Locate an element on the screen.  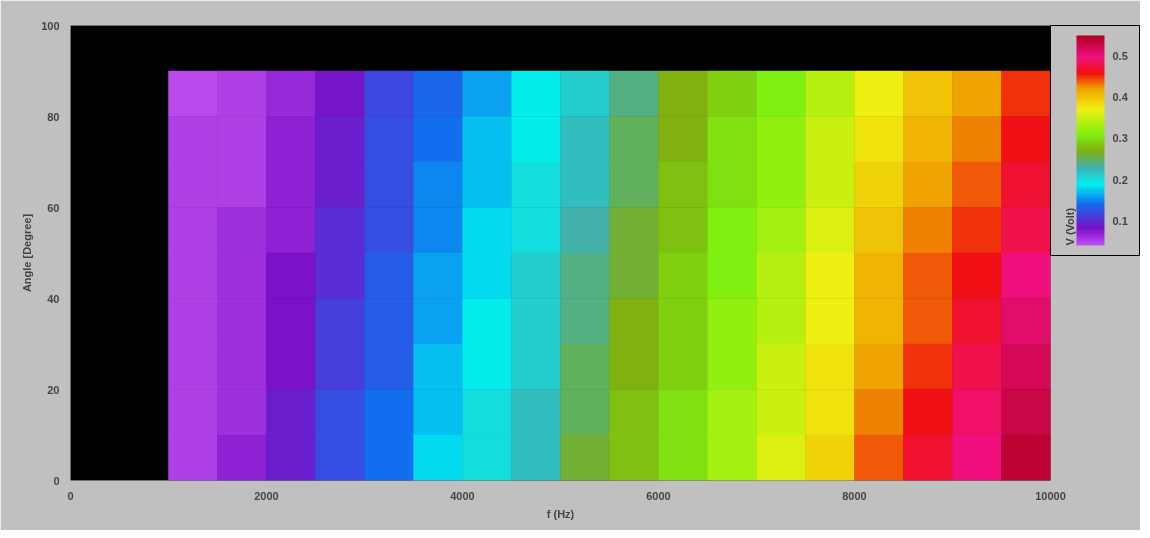
x-tick-label: 2000 is located at coordinates (266, 495).